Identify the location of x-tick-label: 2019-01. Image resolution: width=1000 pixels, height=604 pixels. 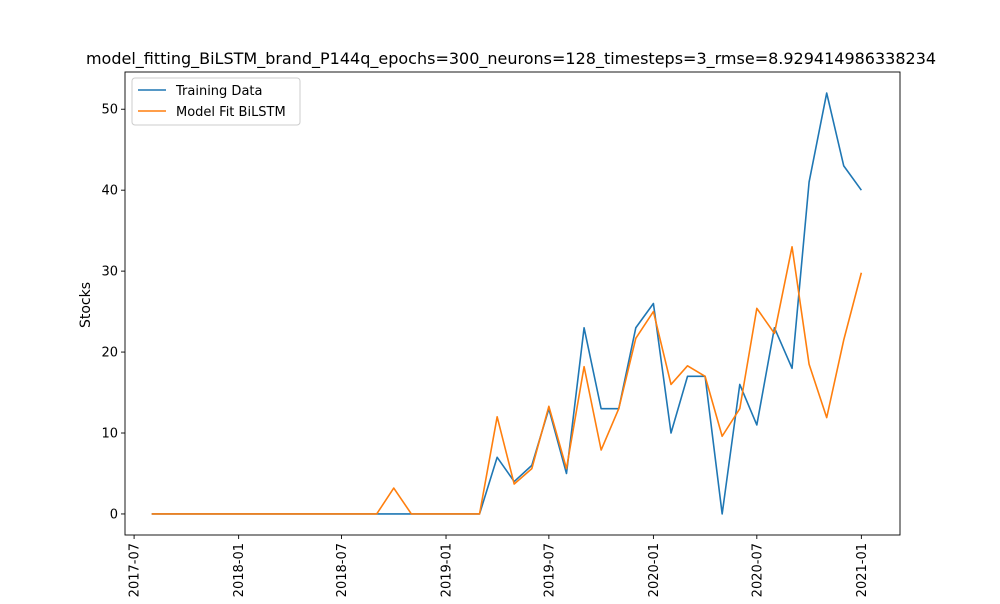
(447, 570).